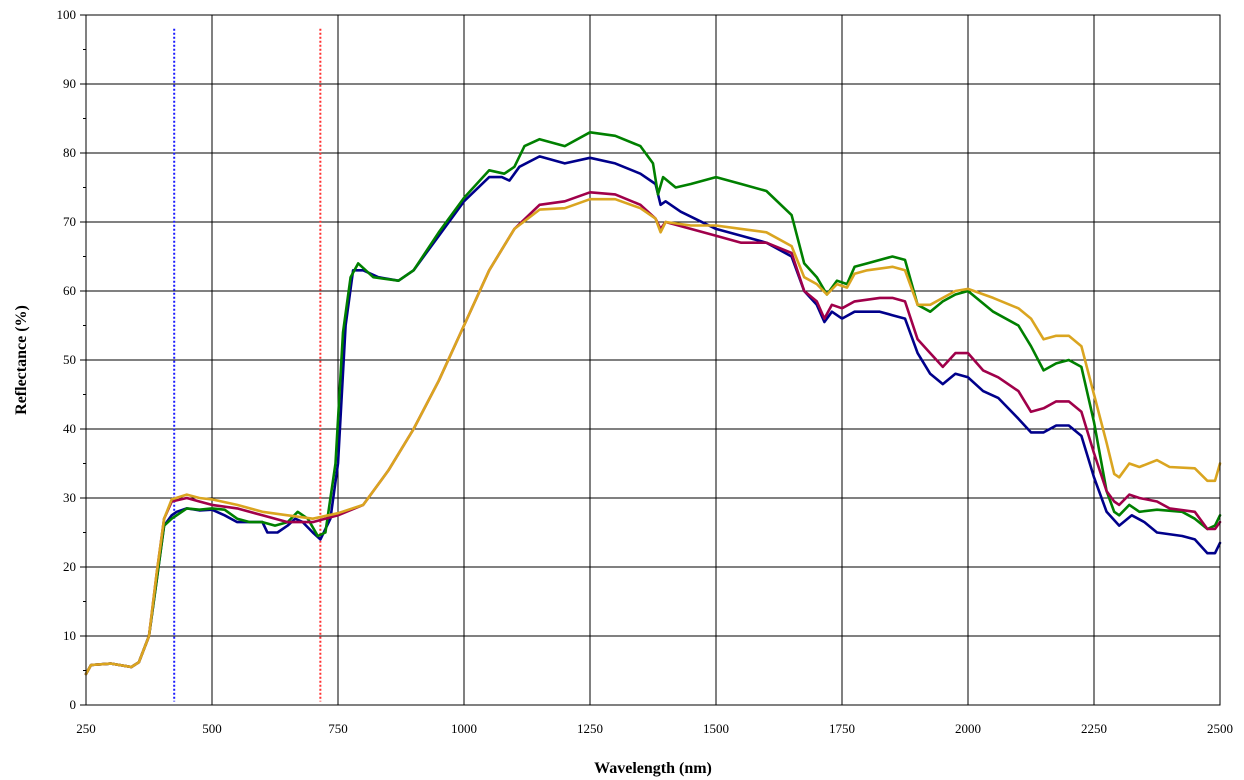  What do you see at coordinates (590, 728) in the screenshot?
I see `x-tick-label: 1250` at bounding box center [590, 728].